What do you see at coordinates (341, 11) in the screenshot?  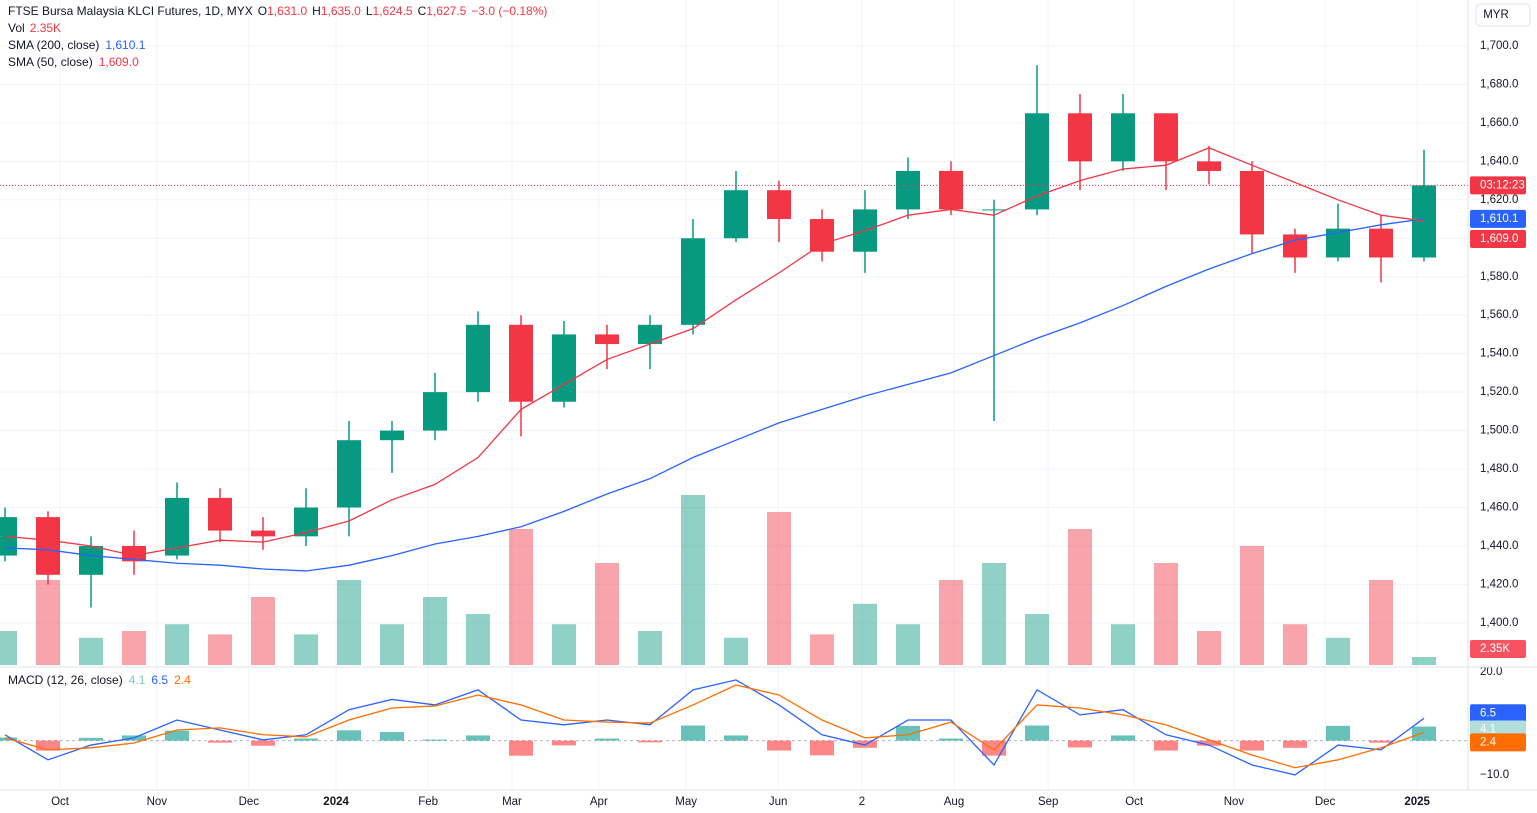 I see `legend-text: 1,635.0` at bounding box center [341, 11].